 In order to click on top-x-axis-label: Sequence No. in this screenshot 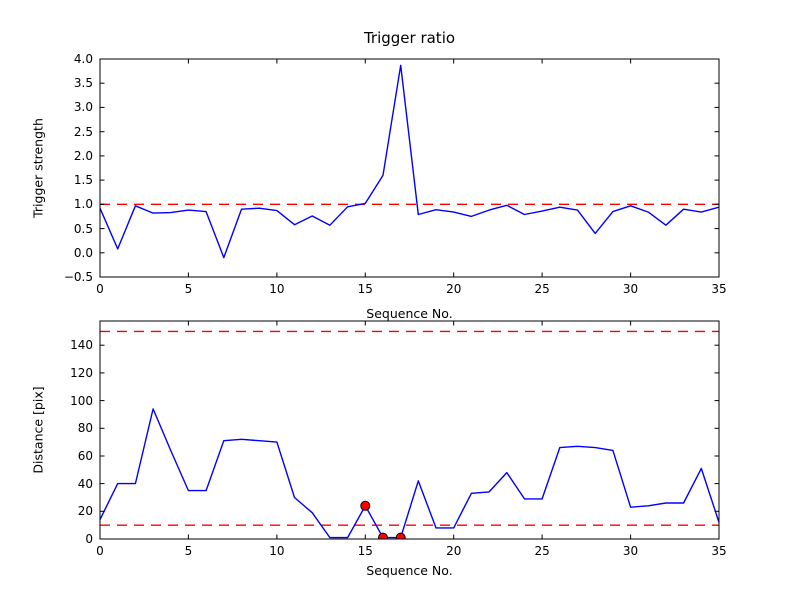, I will do `click(409, 313)`.